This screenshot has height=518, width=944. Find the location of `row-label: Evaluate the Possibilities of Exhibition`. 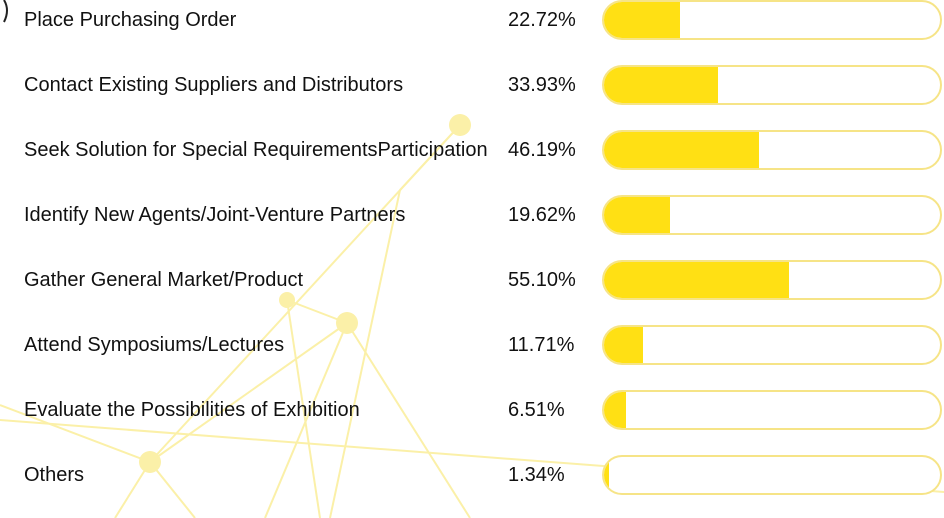

row-label: Evaluate the Possibilities of Exhibition is located at coordinates (192, 410).